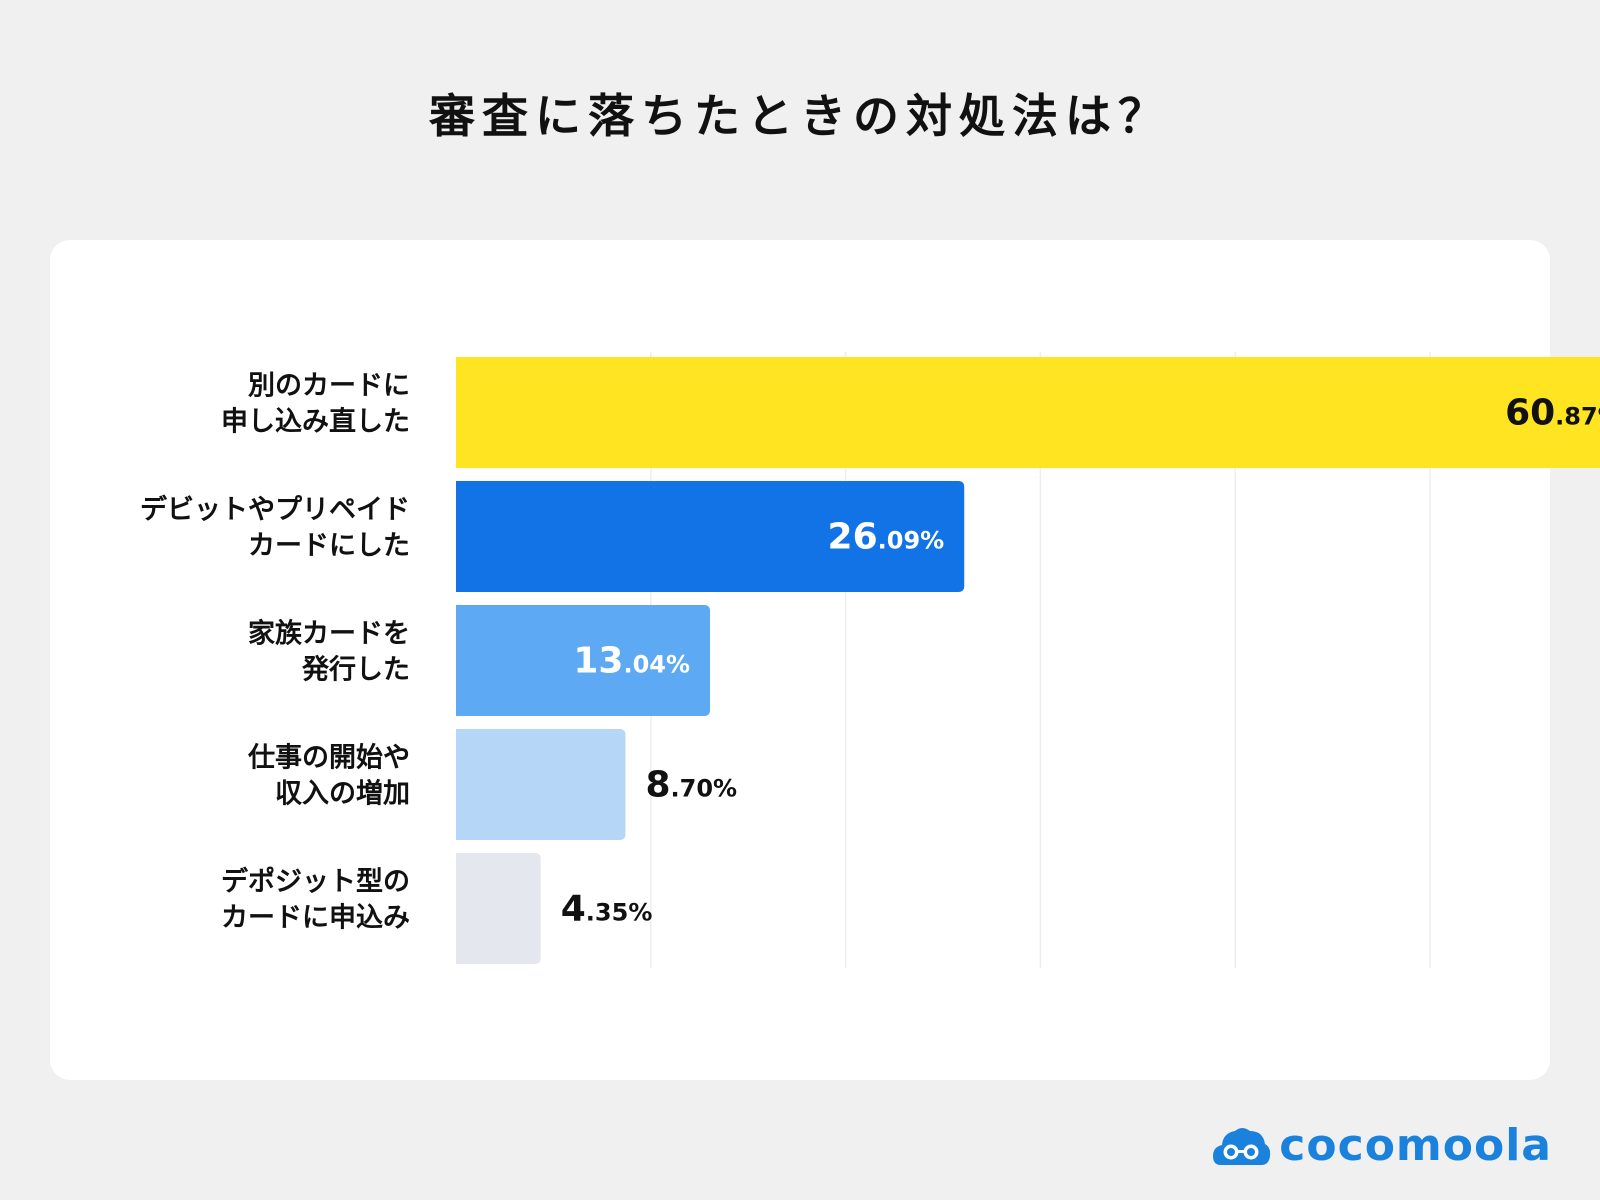  I want to click on category-label-line: 収入の増加, so click(342, 794).